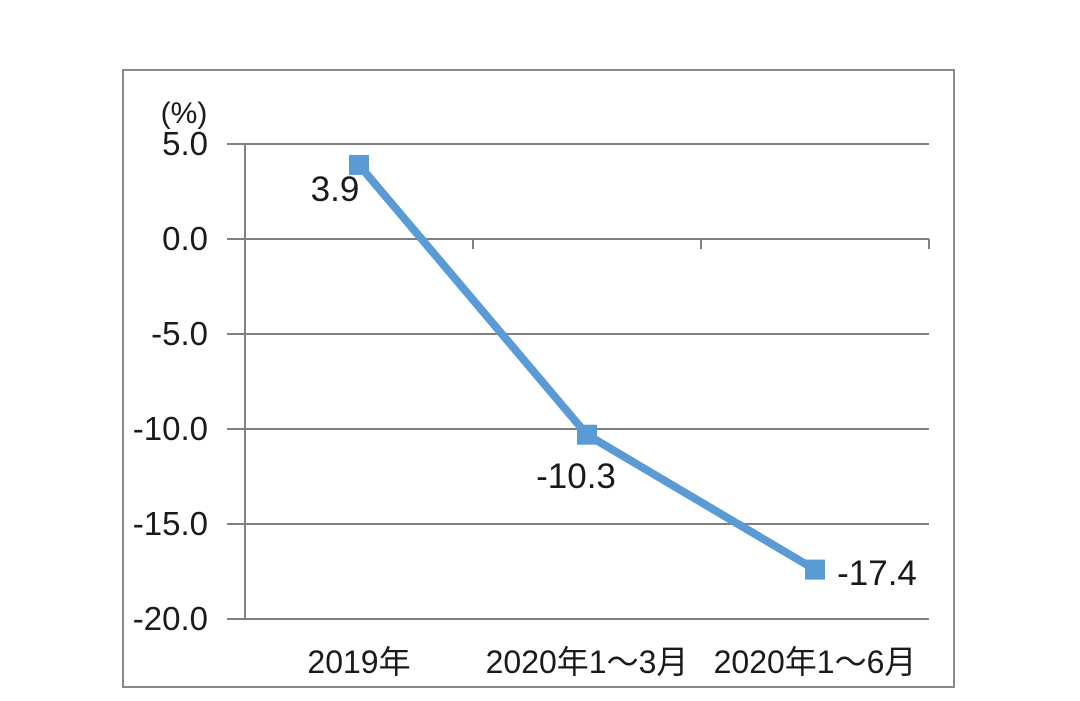 The width and height of the screenshot is (1080, 701). Describe the element at coordinates (179, 333) in the screenshot. I see `y-tick-label: -5.0` at that location.